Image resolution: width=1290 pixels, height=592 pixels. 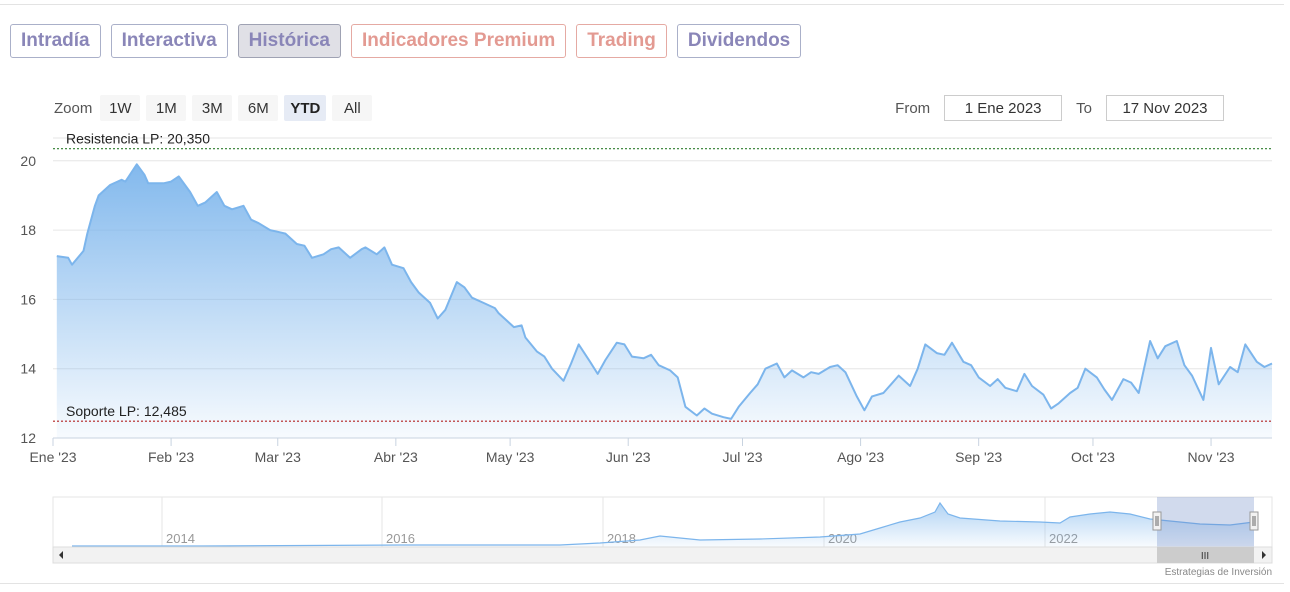 I want to click on scrollbar-thumb, so click(x=1205, y=555).